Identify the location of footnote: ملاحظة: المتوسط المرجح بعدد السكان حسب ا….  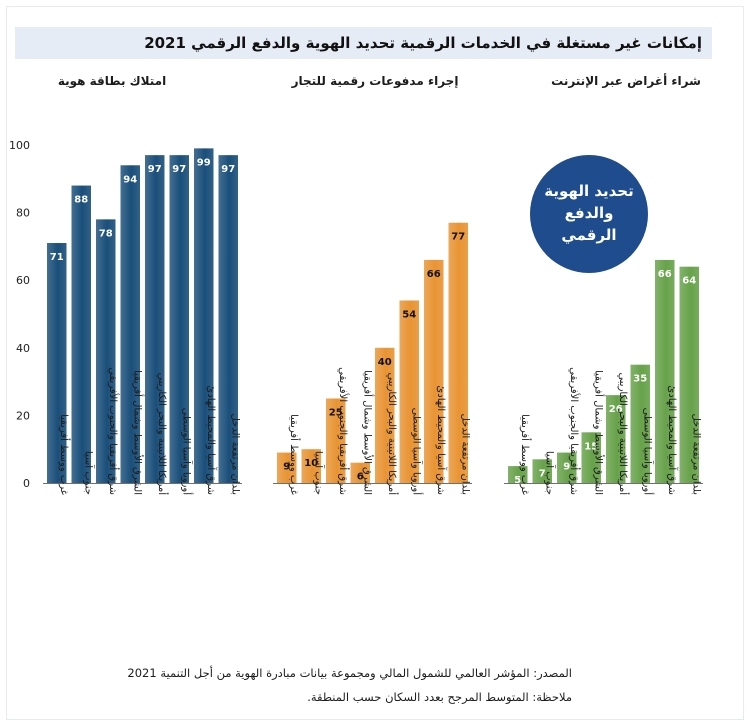
(439, 697).